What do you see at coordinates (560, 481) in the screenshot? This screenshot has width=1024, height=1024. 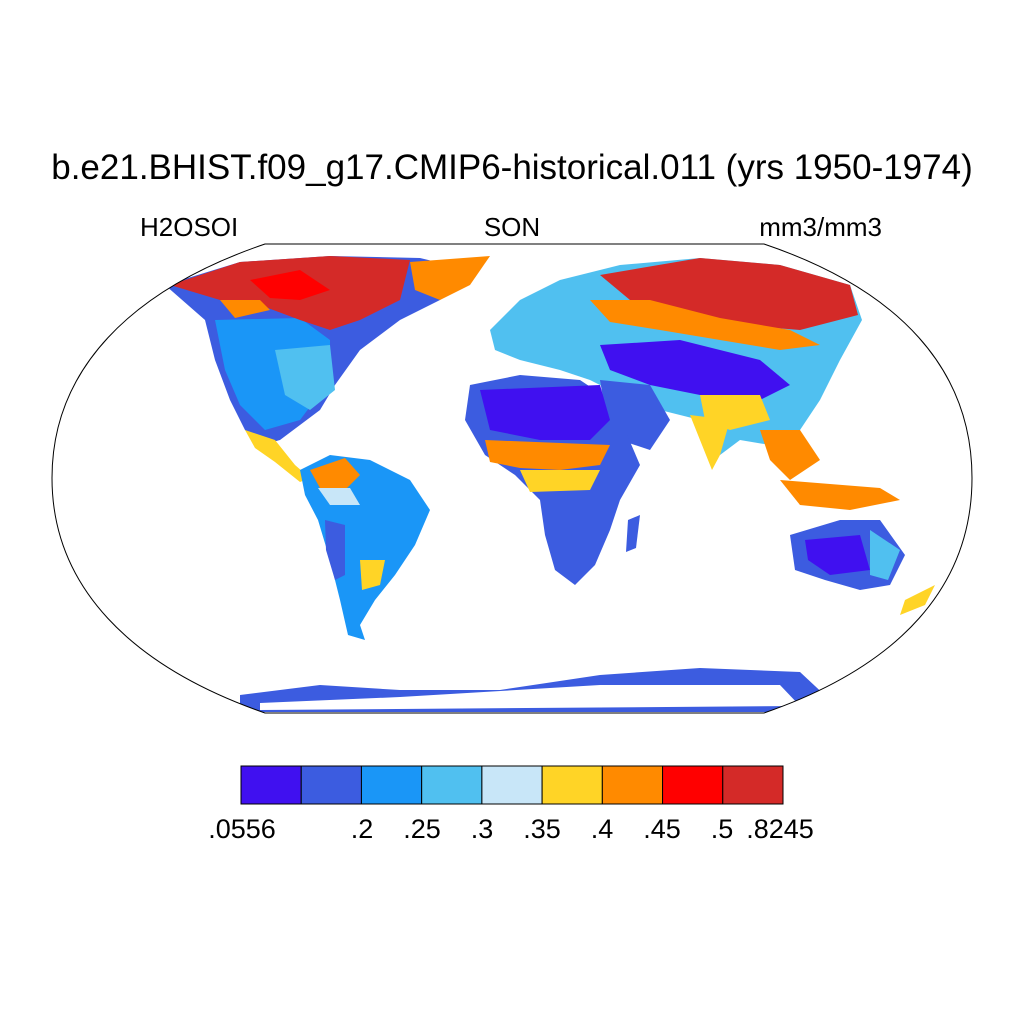 I see `central-africa-patch` at bounding box center [560, 481].